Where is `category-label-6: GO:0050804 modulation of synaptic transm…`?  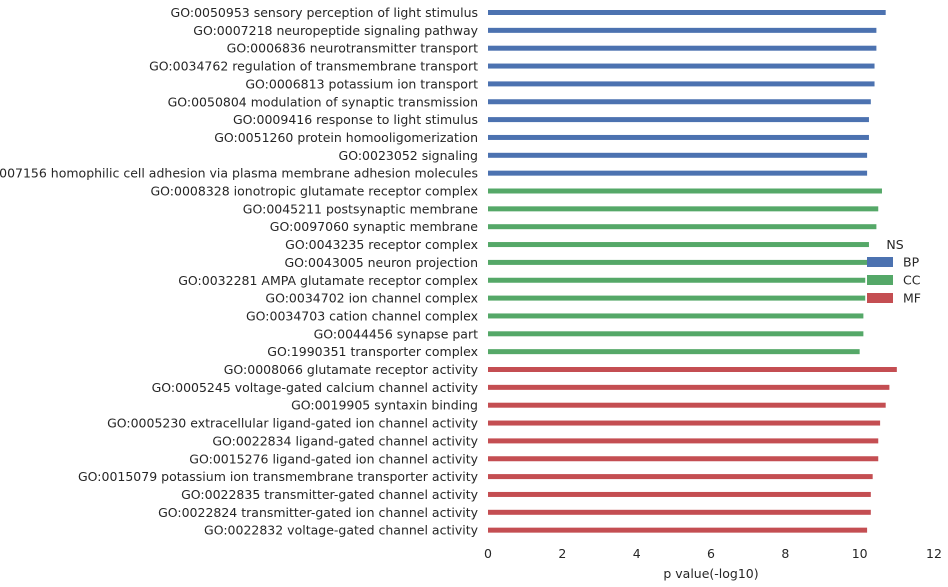 category-label-6: GO:0050804 modulation of synaptic transm… is located at coordinates (323, 101).